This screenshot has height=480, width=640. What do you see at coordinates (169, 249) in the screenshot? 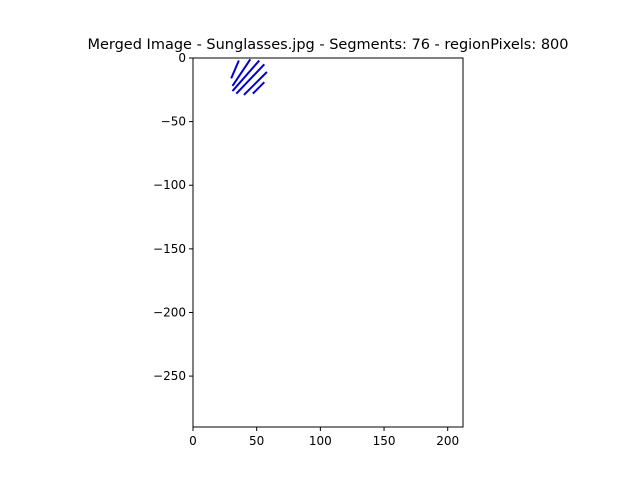
I see `y-tick-label: −150` at bounding box center [169, 249].